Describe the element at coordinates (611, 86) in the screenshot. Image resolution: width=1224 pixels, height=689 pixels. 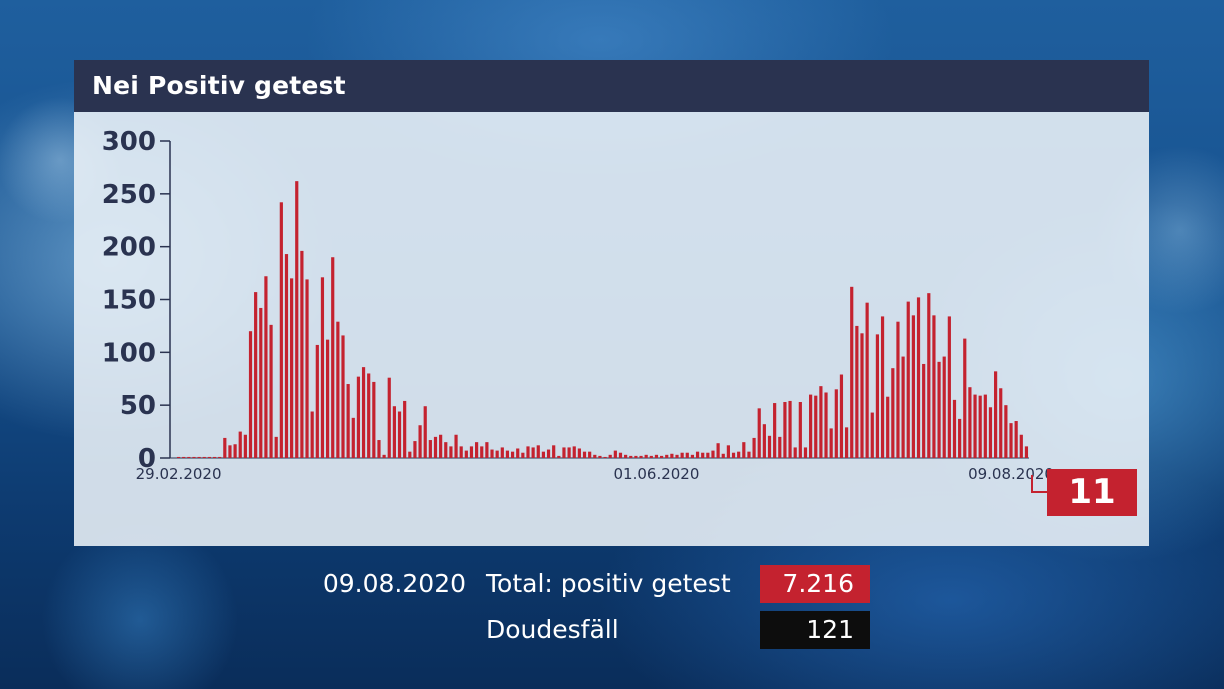
I see `chart-header: Nei Positiv getest` at that location.